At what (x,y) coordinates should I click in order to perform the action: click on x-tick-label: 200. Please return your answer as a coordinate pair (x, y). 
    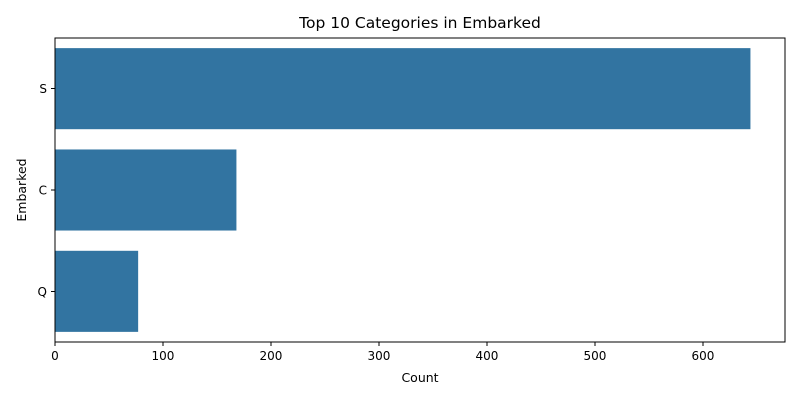
    Looking at the image, I should click on (271, 356).